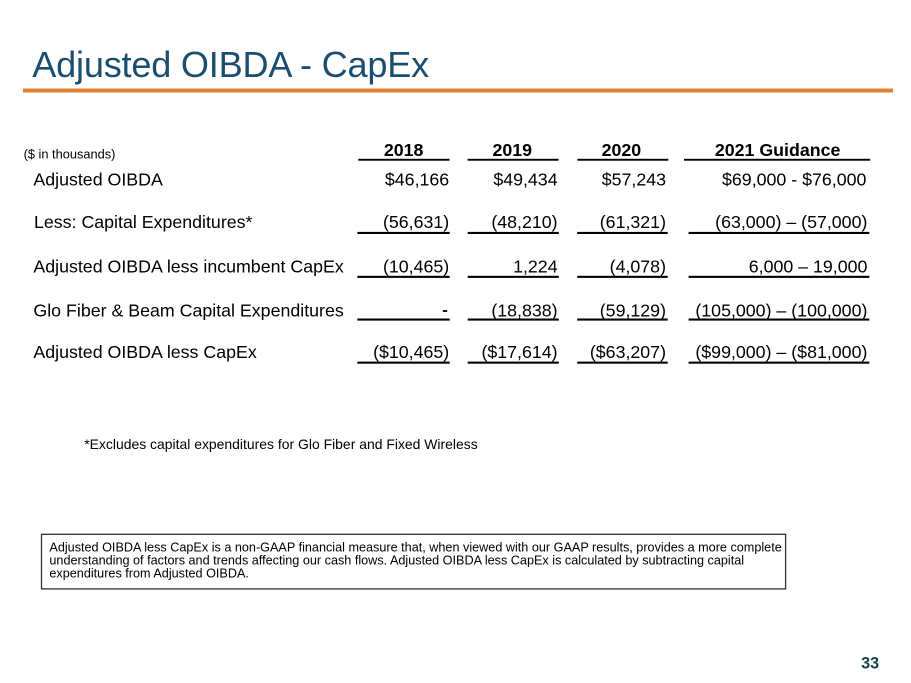 Image resolution: width=911 pixels, height=683 pixels. What do you see at coordinates (519, 352) in the screenshot?
I see `svg-text: ($17,614)` at bounding box center [519, 352].